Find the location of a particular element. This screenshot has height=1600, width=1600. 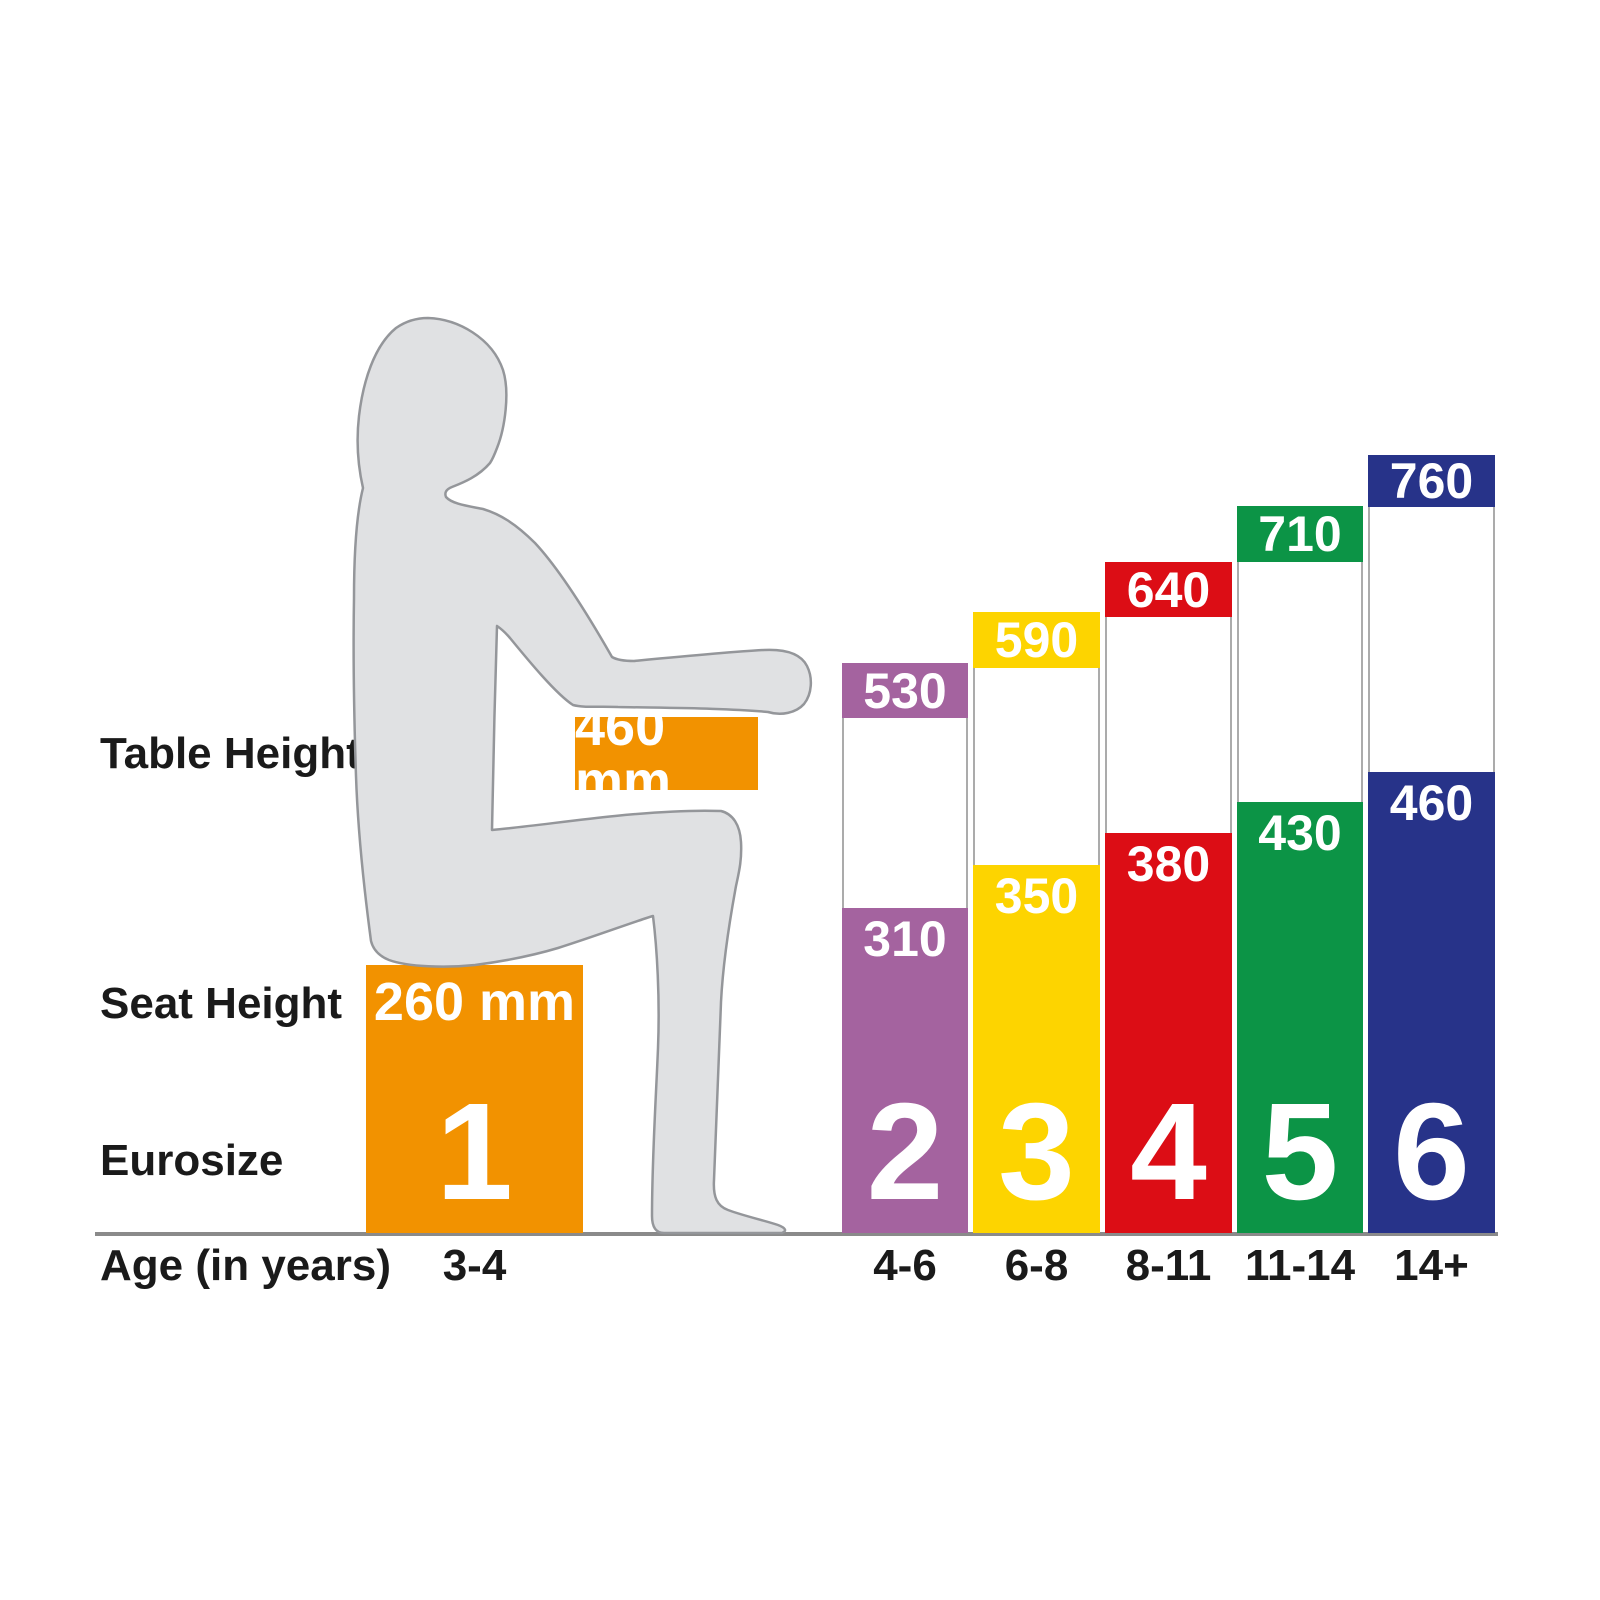

seat-height-block: 460 6 is located at coordinates (1431, 1002).